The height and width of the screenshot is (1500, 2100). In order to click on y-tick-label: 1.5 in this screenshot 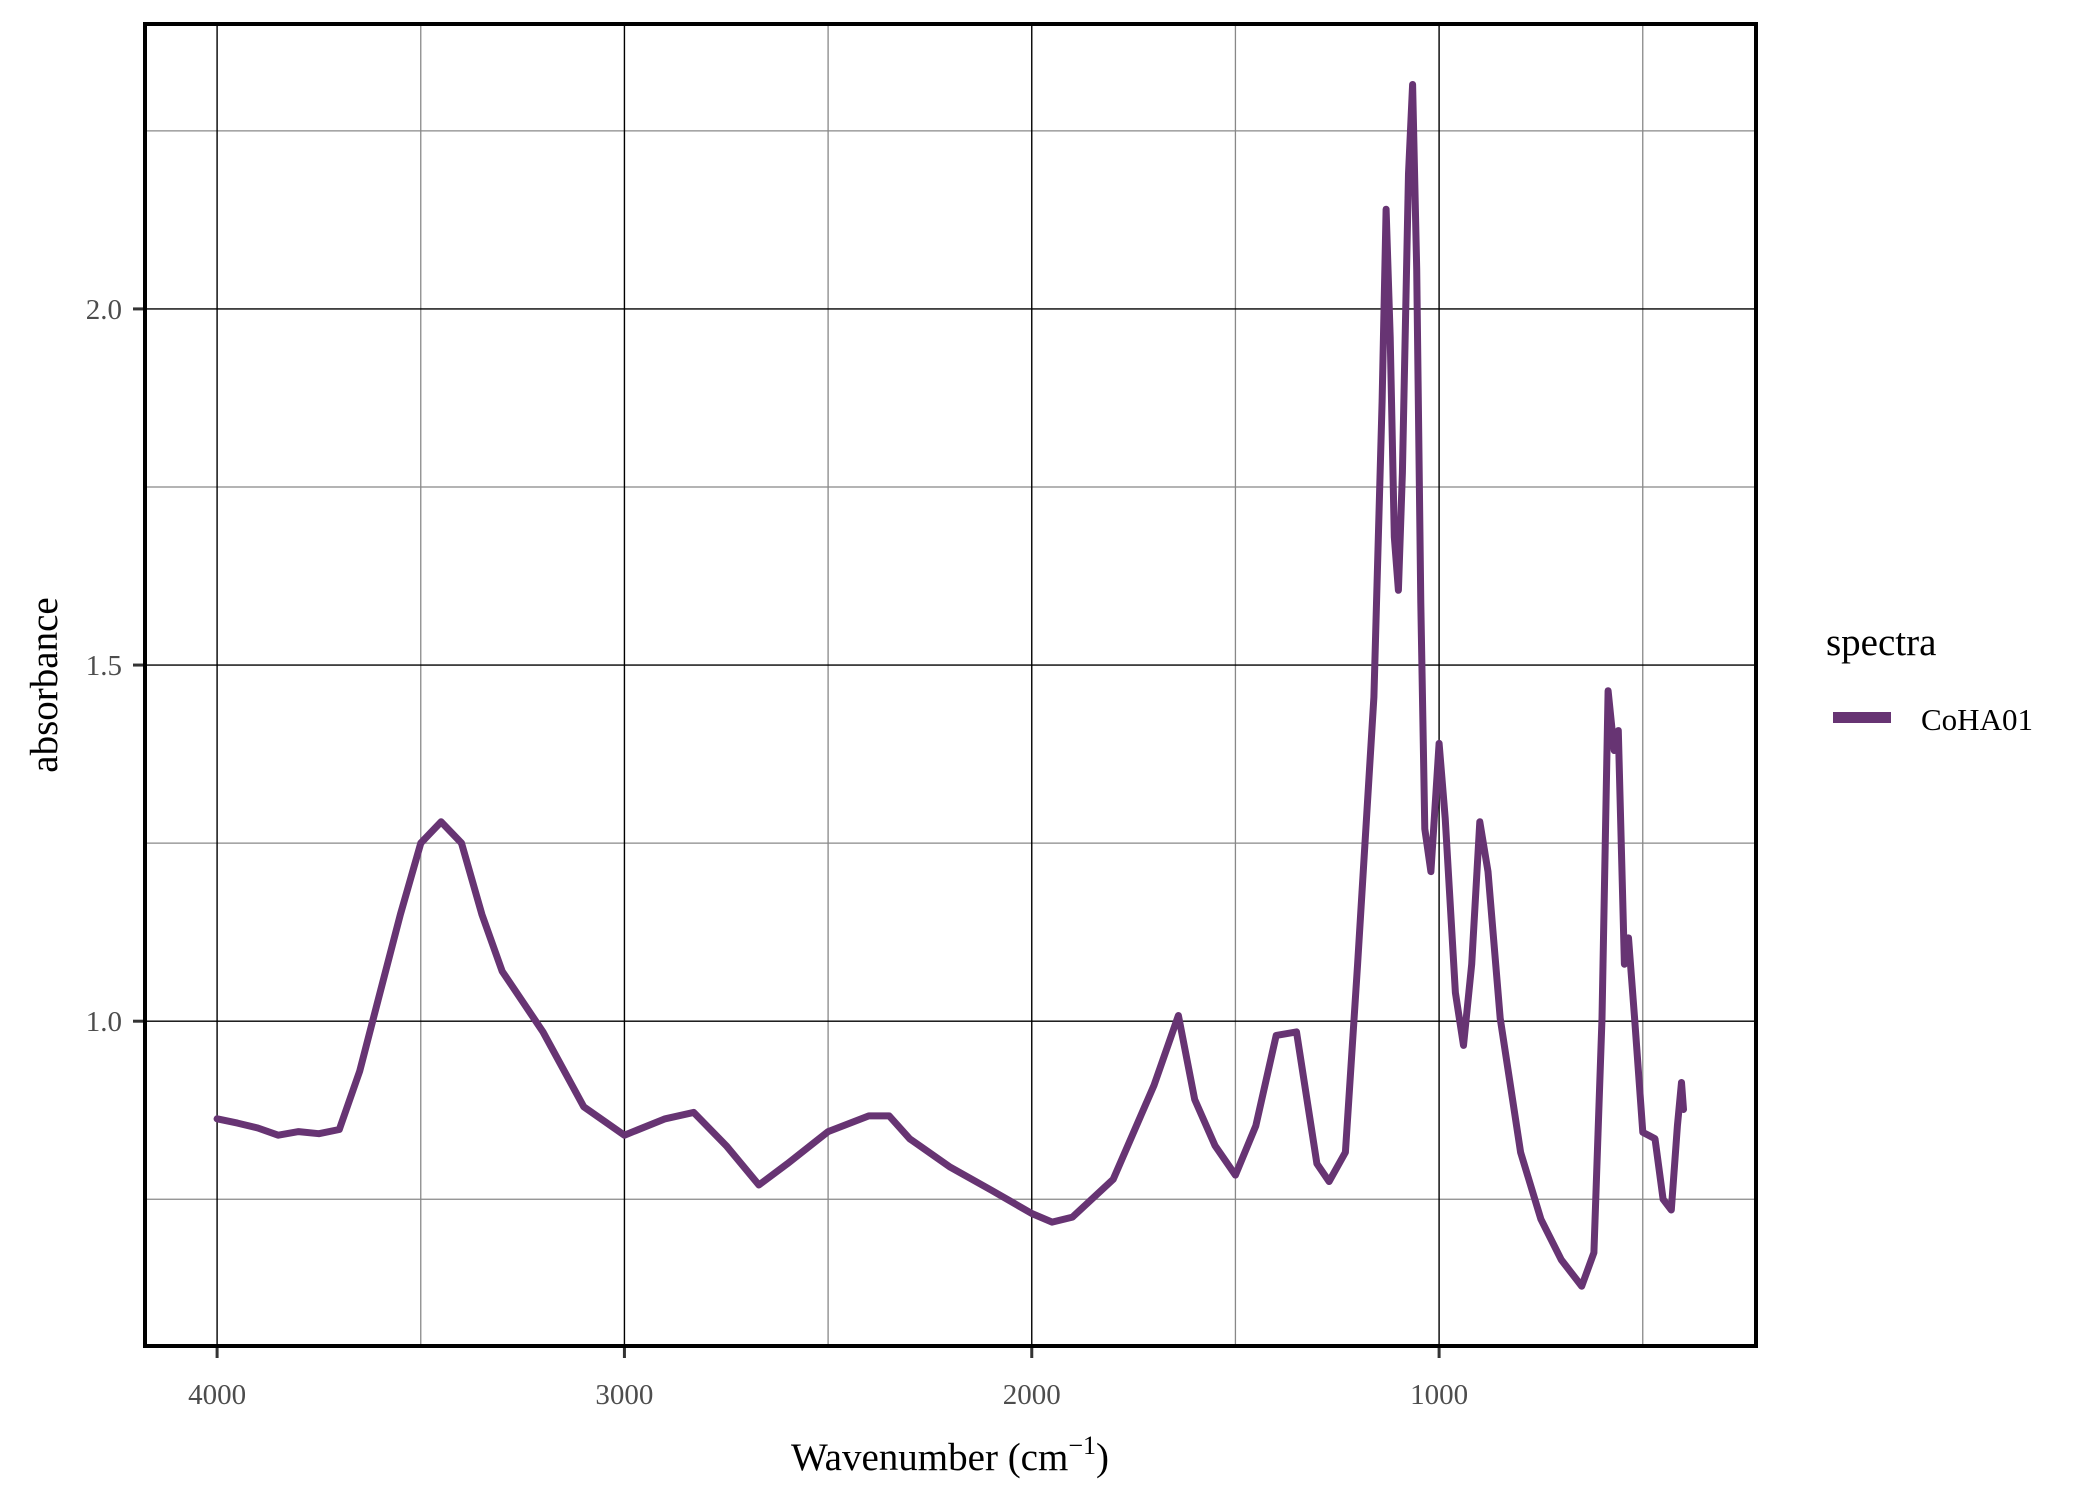, I will do `click(104, 666)`.